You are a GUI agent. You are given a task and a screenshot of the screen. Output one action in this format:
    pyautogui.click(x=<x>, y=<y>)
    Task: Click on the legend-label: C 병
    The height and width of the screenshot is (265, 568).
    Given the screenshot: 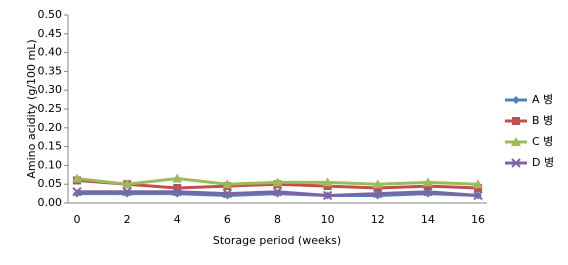 What is the action you would take?
    pyautogui.click(x=542, y=141)
    